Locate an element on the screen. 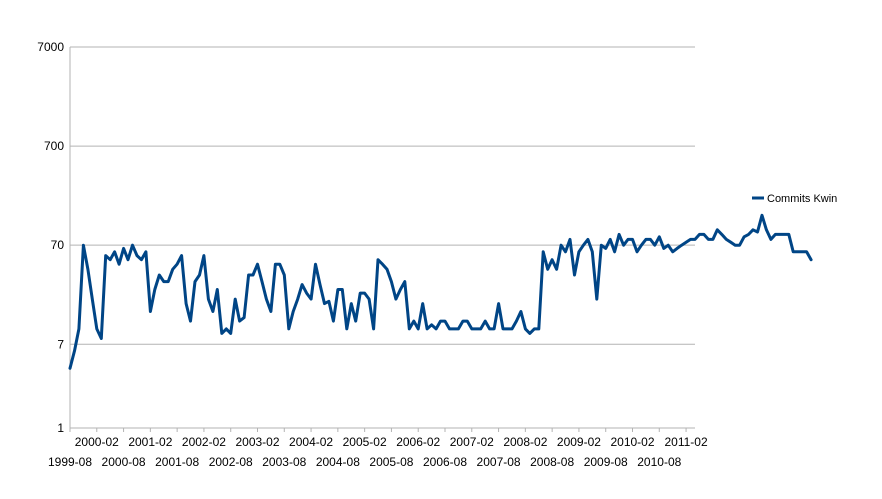 The height and width of the screenshot is (499, 882). x-tick-label: 2007-08 is located at coordinates (499, 462).